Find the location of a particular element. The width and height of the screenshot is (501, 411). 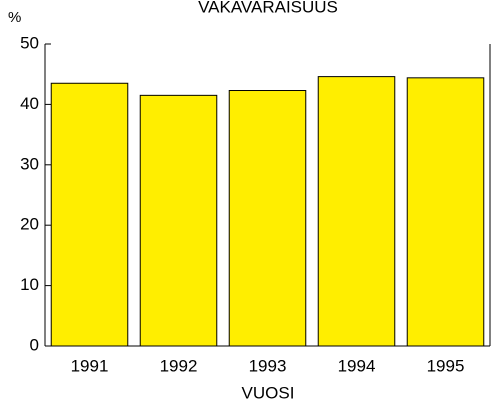

x-tick-label: 1991 is located at coordinates (90, 365).